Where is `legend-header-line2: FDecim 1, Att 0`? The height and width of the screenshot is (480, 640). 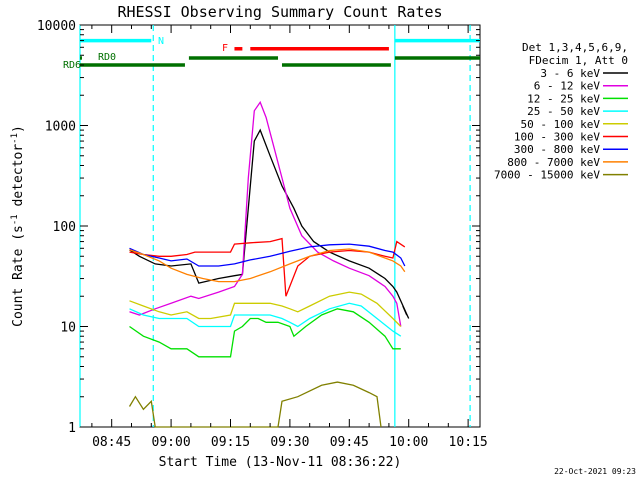 legend-header-line2: FDecim 1, Att 0 is located at coordinates (578, 60).